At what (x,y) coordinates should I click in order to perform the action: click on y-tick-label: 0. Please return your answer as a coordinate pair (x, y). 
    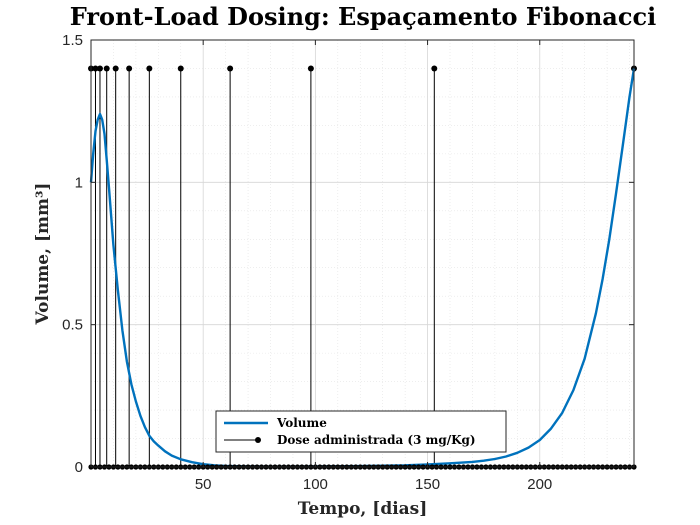
    Looking at the image, I should click on (79, 467).